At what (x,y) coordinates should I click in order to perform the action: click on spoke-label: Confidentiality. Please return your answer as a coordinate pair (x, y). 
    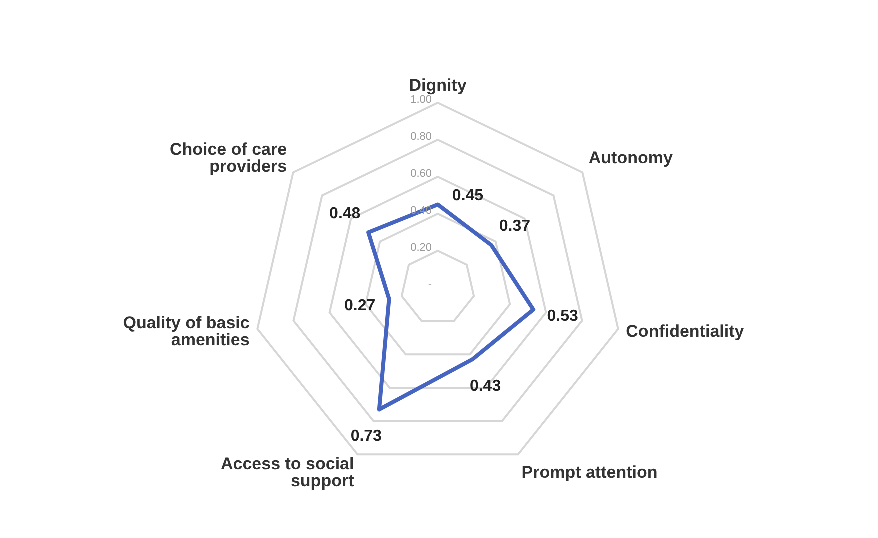
    Looking at the image, I should click on (685, 331).